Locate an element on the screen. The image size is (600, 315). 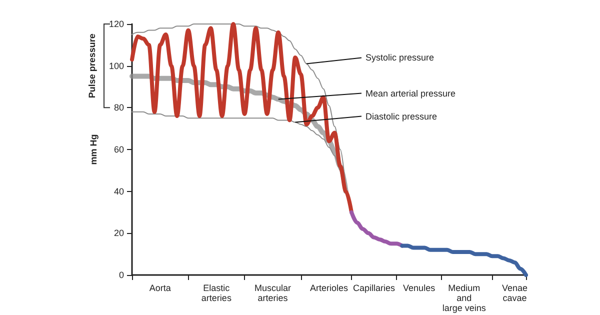
y-tick-label: 60 is located at coordinates (119, 149).